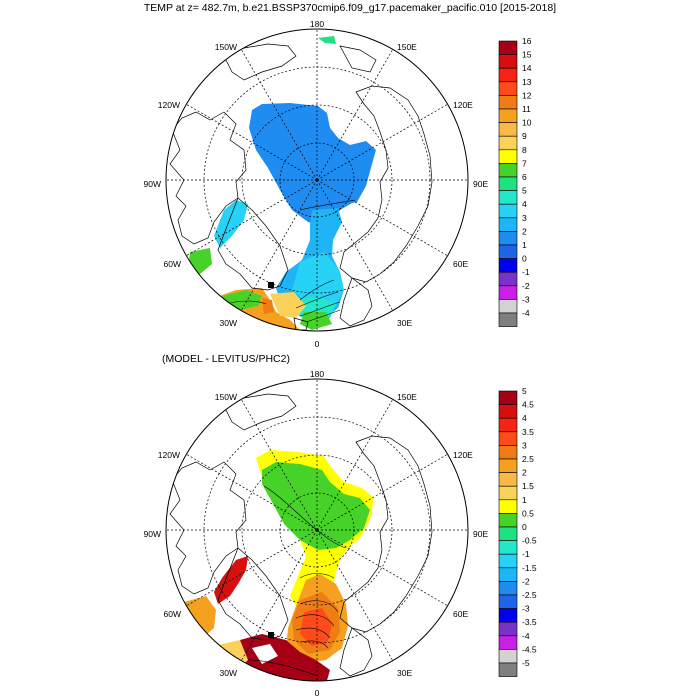 The width and height of the screenshot is (700, 700). What do you see at coordinates (524, 163) in the screenshot?
I see `temperature-colorbar-tick-label: 7` at bounding box center [524, 163].